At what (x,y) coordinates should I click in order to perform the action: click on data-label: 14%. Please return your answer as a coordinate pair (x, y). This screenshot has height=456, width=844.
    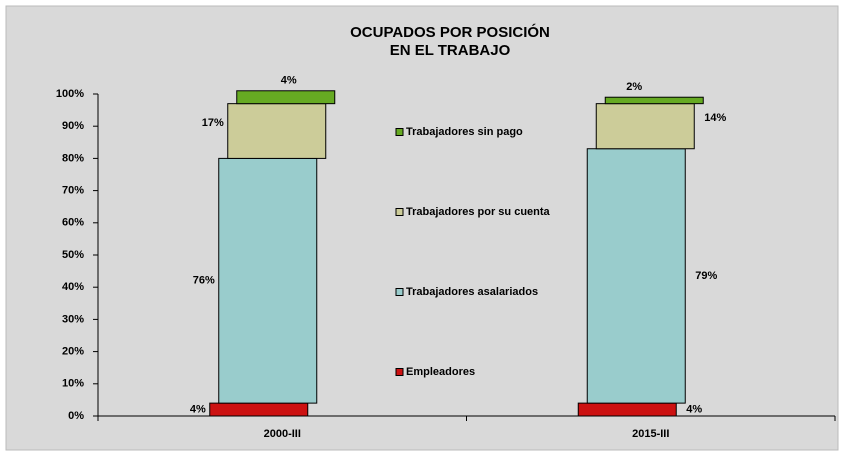
    Looking at the image, I should click on (715, 118).